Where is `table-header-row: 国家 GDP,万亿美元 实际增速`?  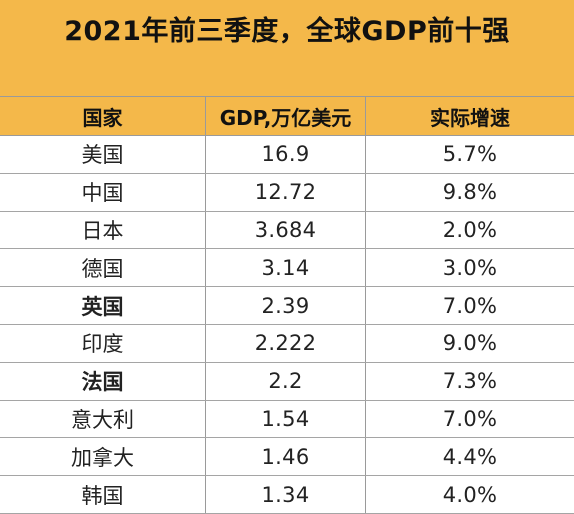
table-header-row: 国家 GDP,万亿美元 实际增速 is located at coordinates (287, 116).